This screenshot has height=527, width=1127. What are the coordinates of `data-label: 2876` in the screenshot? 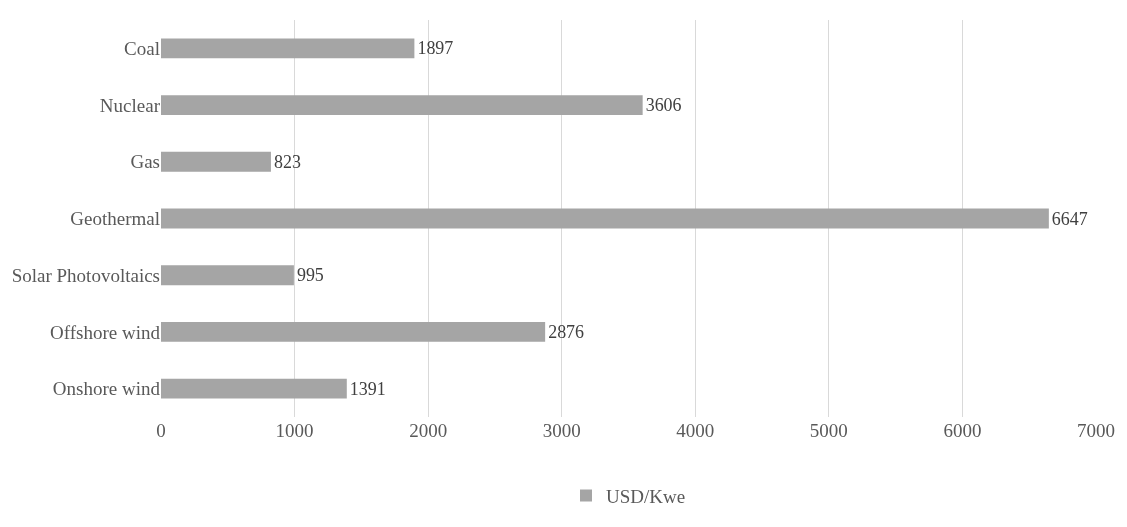 It's located at (566, 332).